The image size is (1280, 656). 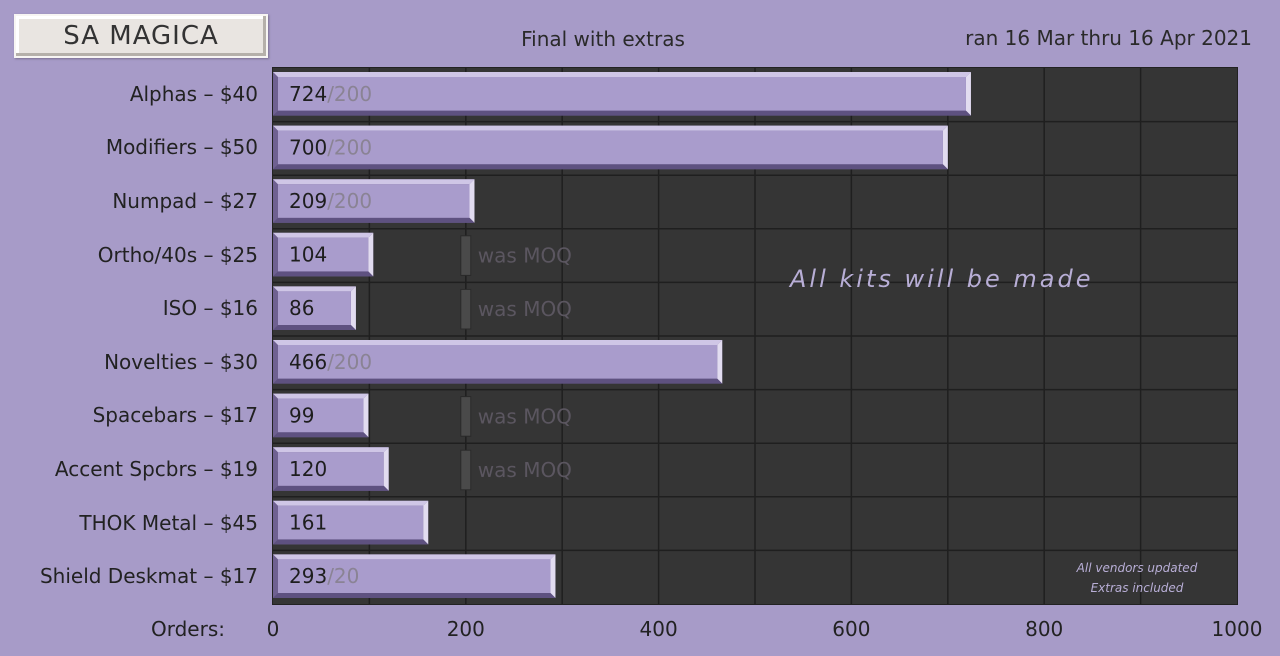 What do you see at coordinates (188, 629) in the screenshot?
I see `x-axis-label: Orders:` at bounding box center [188, 629].